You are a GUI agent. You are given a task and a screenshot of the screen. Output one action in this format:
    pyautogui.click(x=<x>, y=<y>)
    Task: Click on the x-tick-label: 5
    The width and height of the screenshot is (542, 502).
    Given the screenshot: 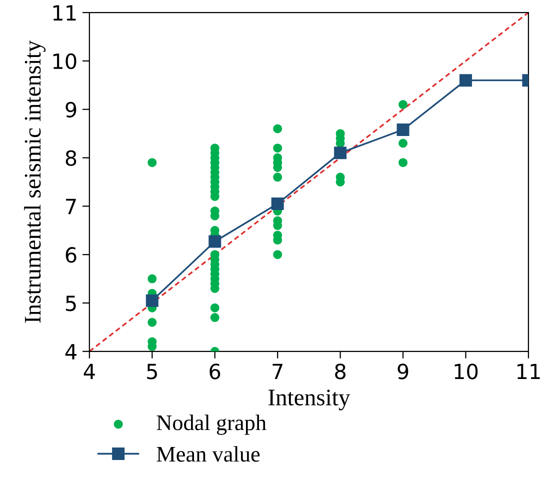 What is the action you would take?
    pyautogui.click(x=152, y=372)
    